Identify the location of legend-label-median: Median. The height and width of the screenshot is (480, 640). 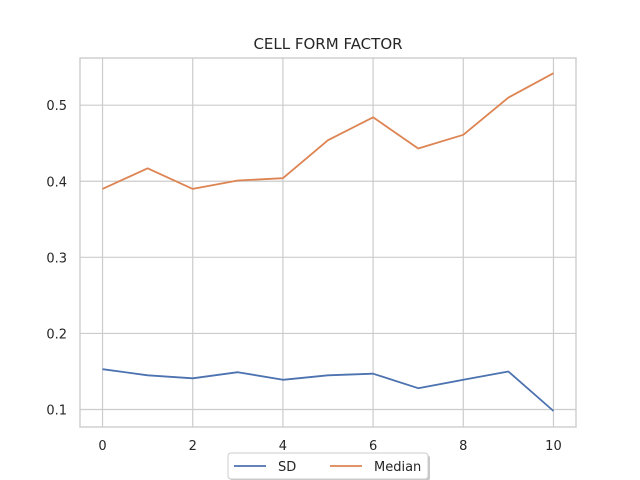
(397, 467).